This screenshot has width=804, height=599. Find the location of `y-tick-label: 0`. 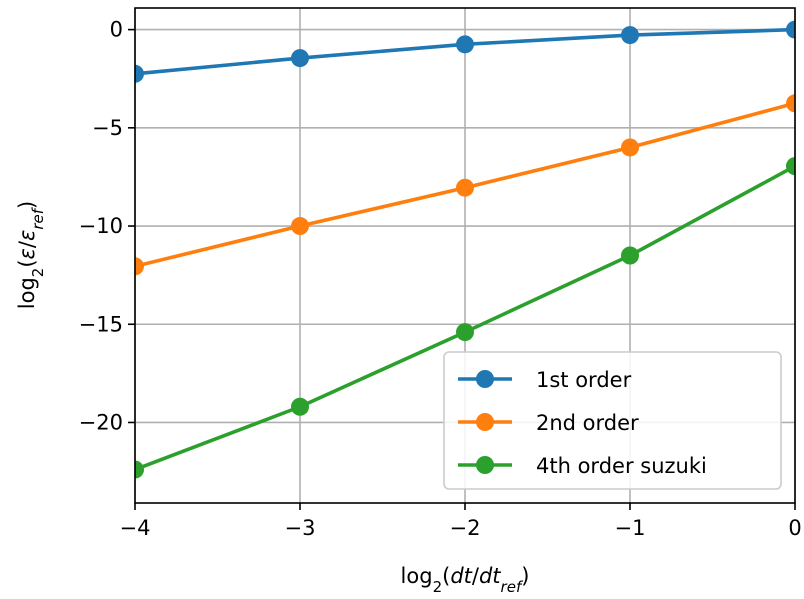

y-tick-label: 0 is located at coordinates (116, 30).